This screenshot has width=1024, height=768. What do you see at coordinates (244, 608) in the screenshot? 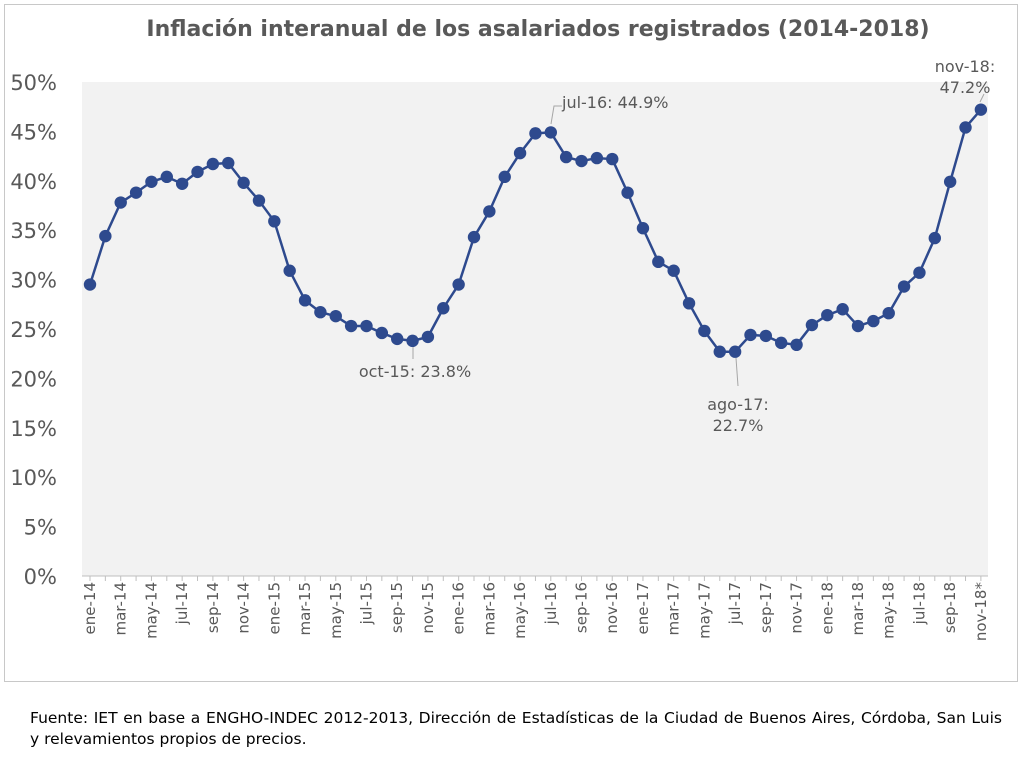
I see `x-tick-label: nov-14` at bounding box center [244, 608].